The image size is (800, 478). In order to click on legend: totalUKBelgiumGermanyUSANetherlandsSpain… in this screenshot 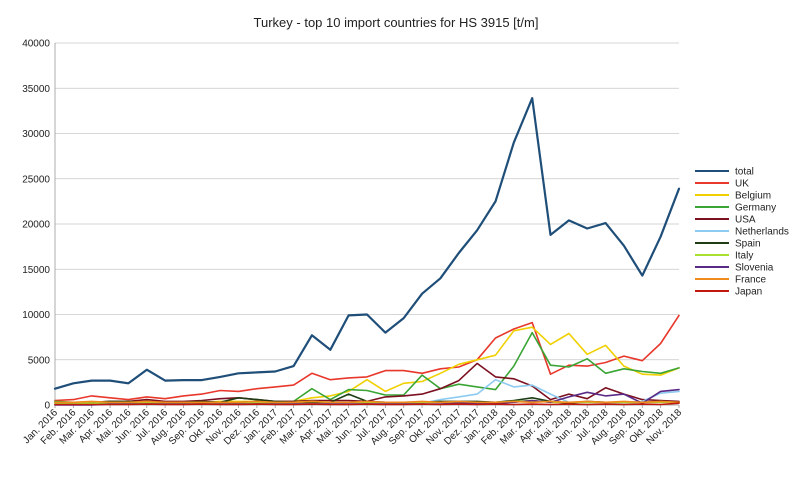, I will do `click(742, 232)`.